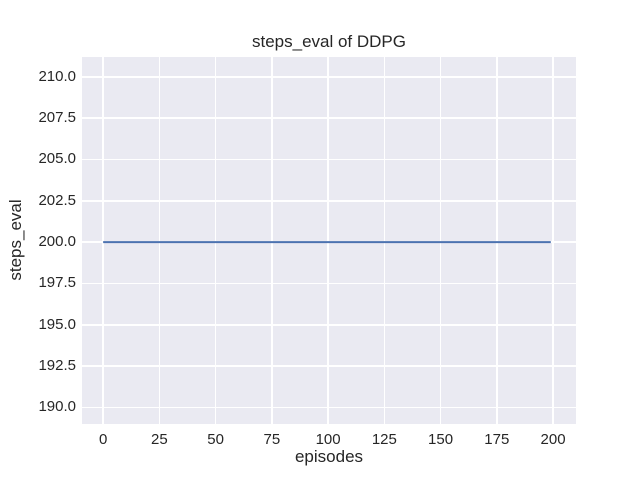 The width and height of the screenshot is (640, 480). Describe the element at coordinates (57, 159) in the screenshot. I see `y-tick-label: 205.0` at that location.